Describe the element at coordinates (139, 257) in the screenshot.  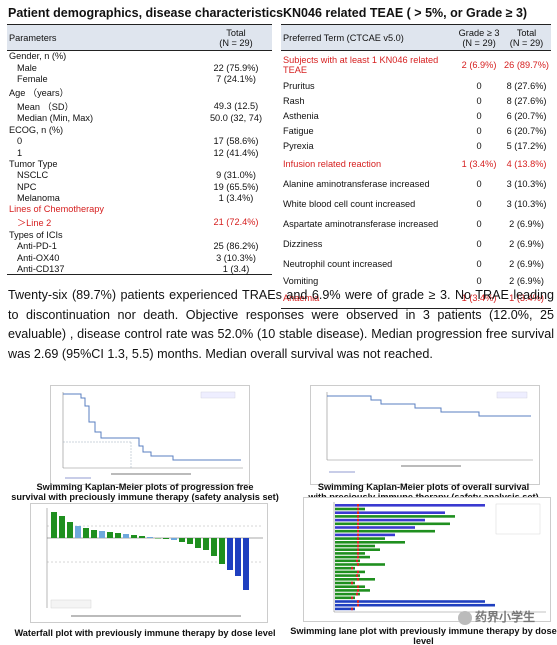
I see `demographics-row: Anti-OX40 3 (10.3%)` at that location.